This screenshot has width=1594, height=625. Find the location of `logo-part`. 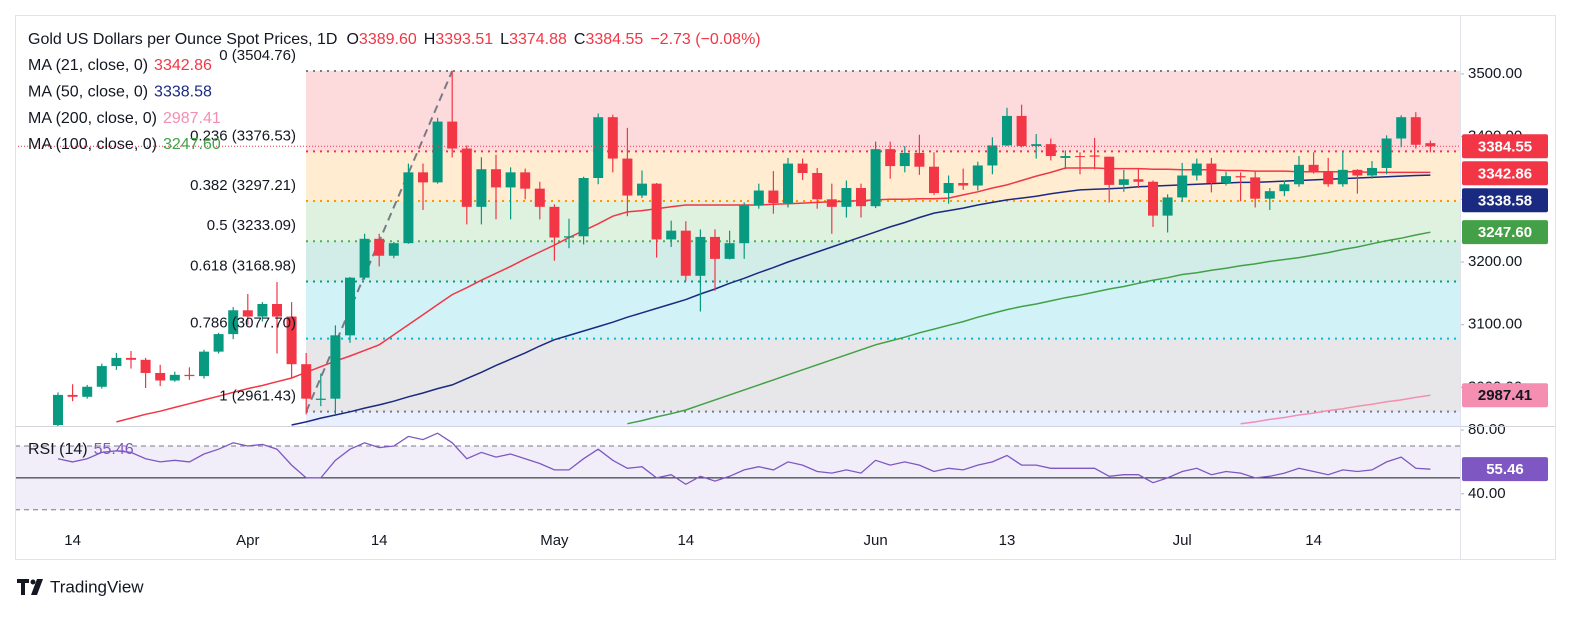

logo-part is located at coordinates (37, 587).